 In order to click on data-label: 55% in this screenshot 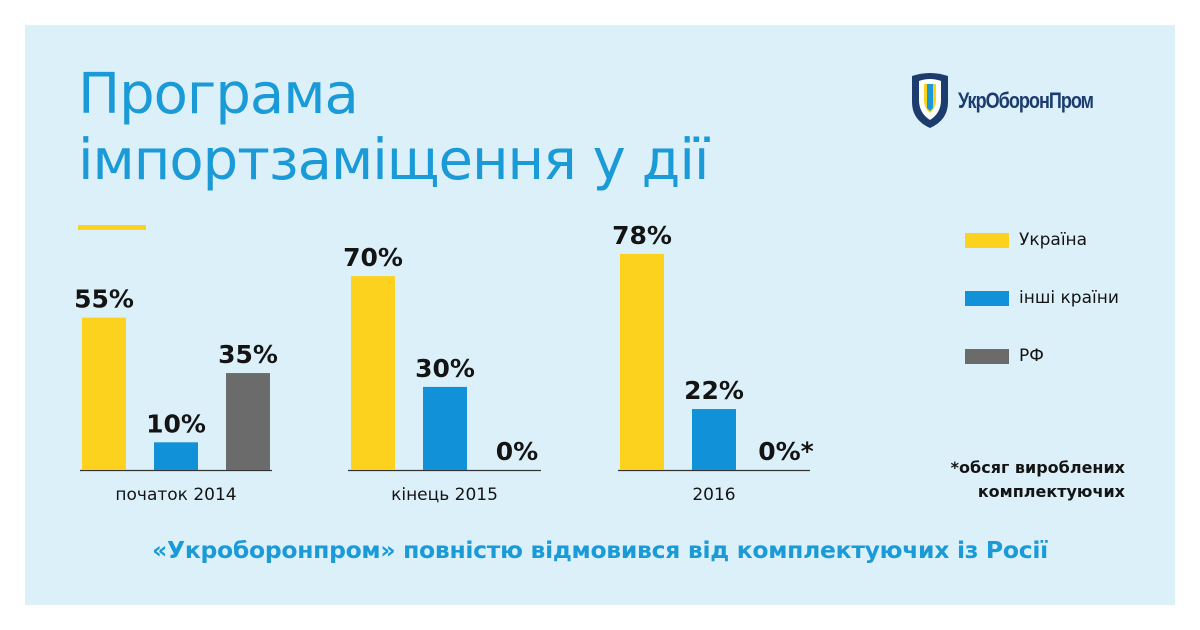, I will do `click(104, 299)`.